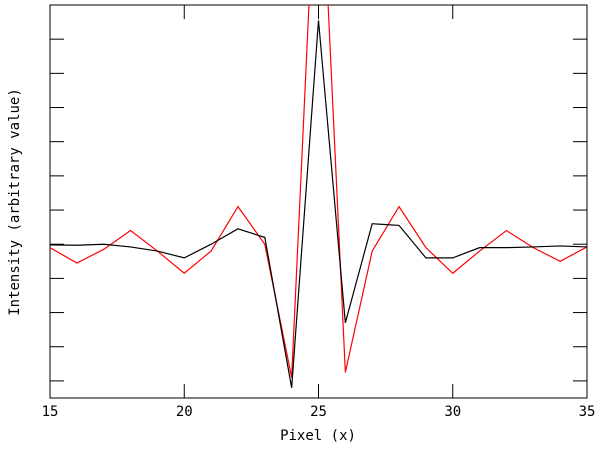  What do you see at coordinates (15, 202) in the screenshot?
I see `y-axis-label: Intensity (arbitrary value)` at bounding box center [15, 202].